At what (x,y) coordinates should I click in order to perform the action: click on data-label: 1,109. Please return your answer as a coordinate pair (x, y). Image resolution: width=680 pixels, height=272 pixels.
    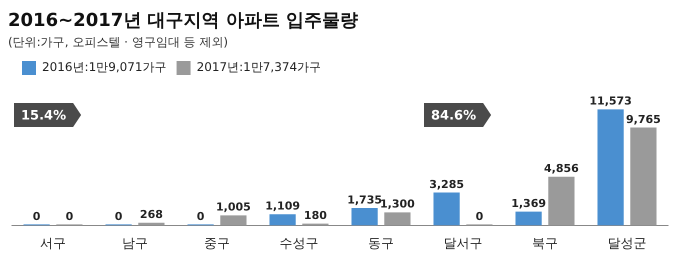
    Looking at the image, I should click on (282, 206).